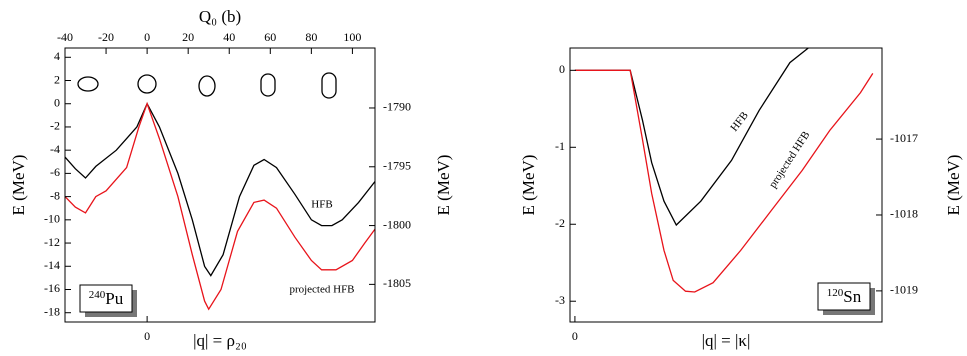 Image resolution: width=967 pixels, height=356 pixels. What do you see at coordinates (65, 37) in the screenshot?
I see `x-top-tick-label: -40` at bounding box center [65, 37].